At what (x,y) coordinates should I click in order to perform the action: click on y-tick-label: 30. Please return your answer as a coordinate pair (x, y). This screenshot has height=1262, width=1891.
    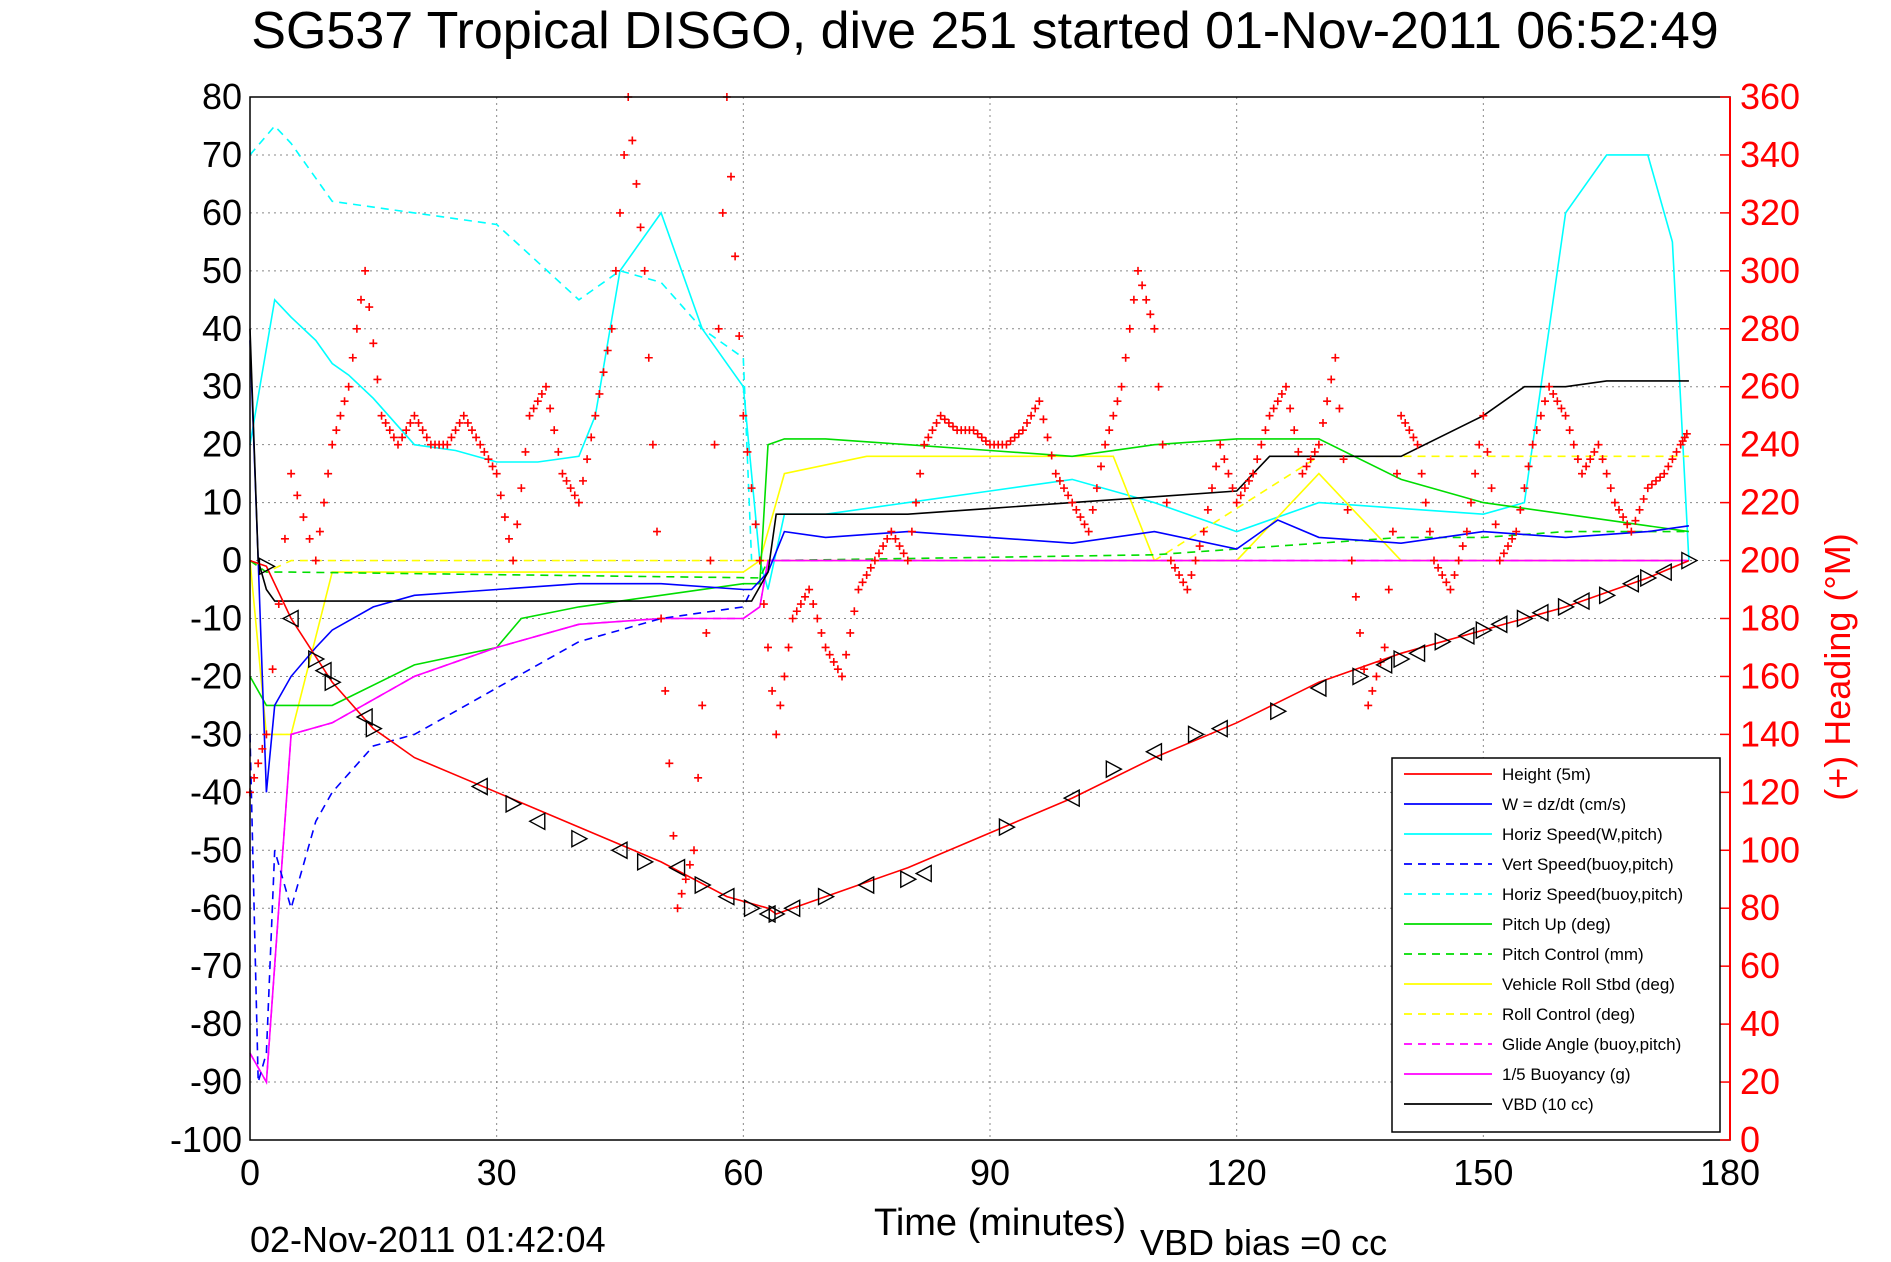
    Looking at the image, I should click on (222, 386).